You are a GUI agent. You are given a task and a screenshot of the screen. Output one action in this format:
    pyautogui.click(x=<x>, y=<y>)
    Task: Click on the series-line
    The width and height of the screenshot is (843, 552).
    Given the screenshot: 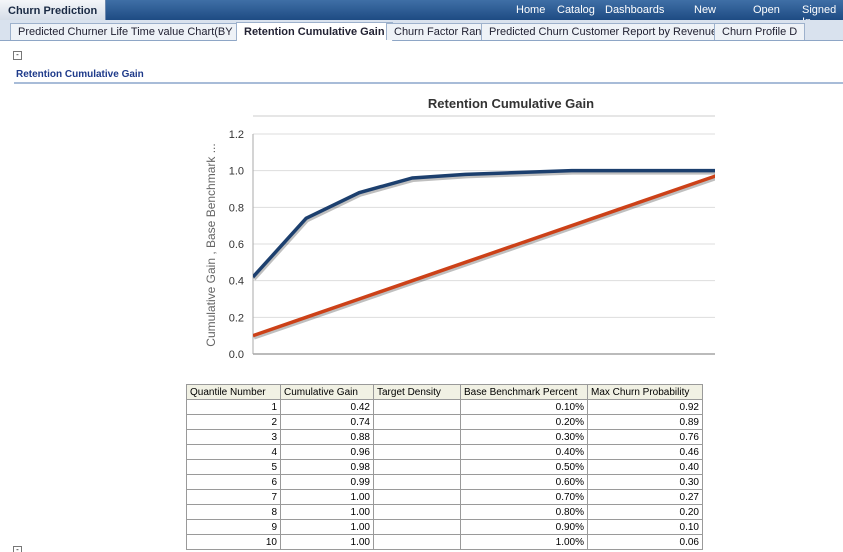 What is the action you would take?
    pyautogui.click(x=484, y=223)
    